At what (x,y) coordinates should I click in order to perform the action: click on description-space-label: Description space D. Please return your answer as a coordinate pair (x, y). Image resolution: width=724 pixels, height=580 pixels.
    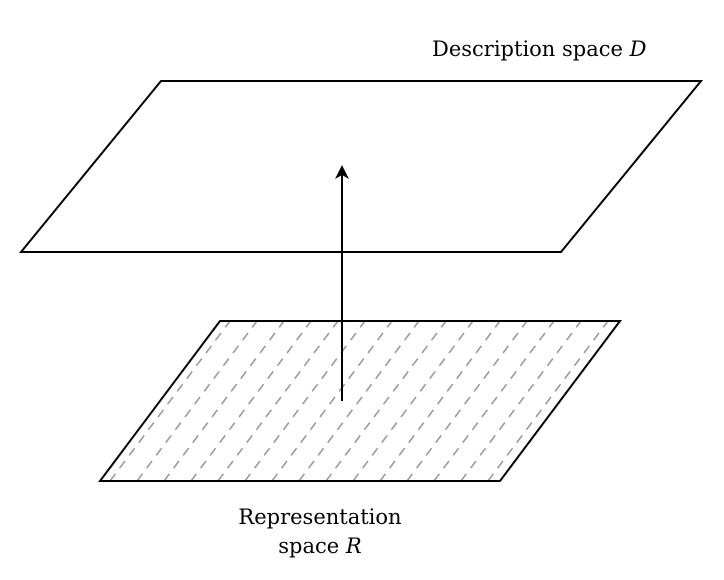
    Looking at the image, I should click on (539, 49).